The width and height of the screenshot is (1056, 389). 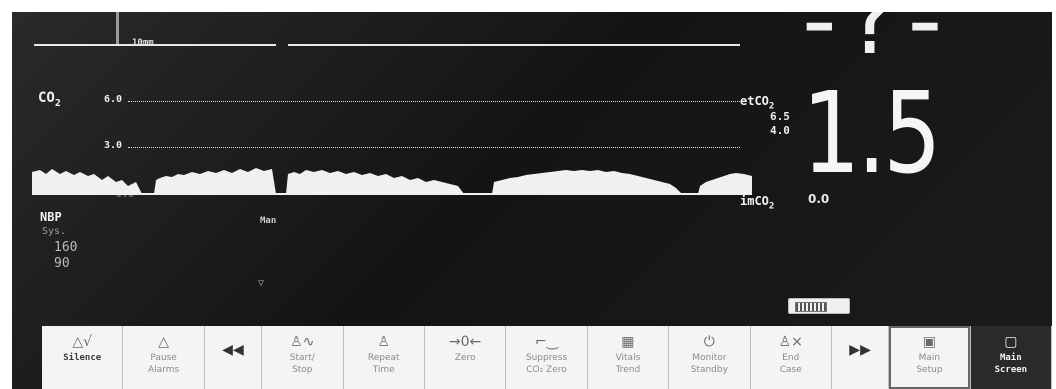 I want to click on vitals-trend-label: Vitals Trend, so click(x=628, y=364).